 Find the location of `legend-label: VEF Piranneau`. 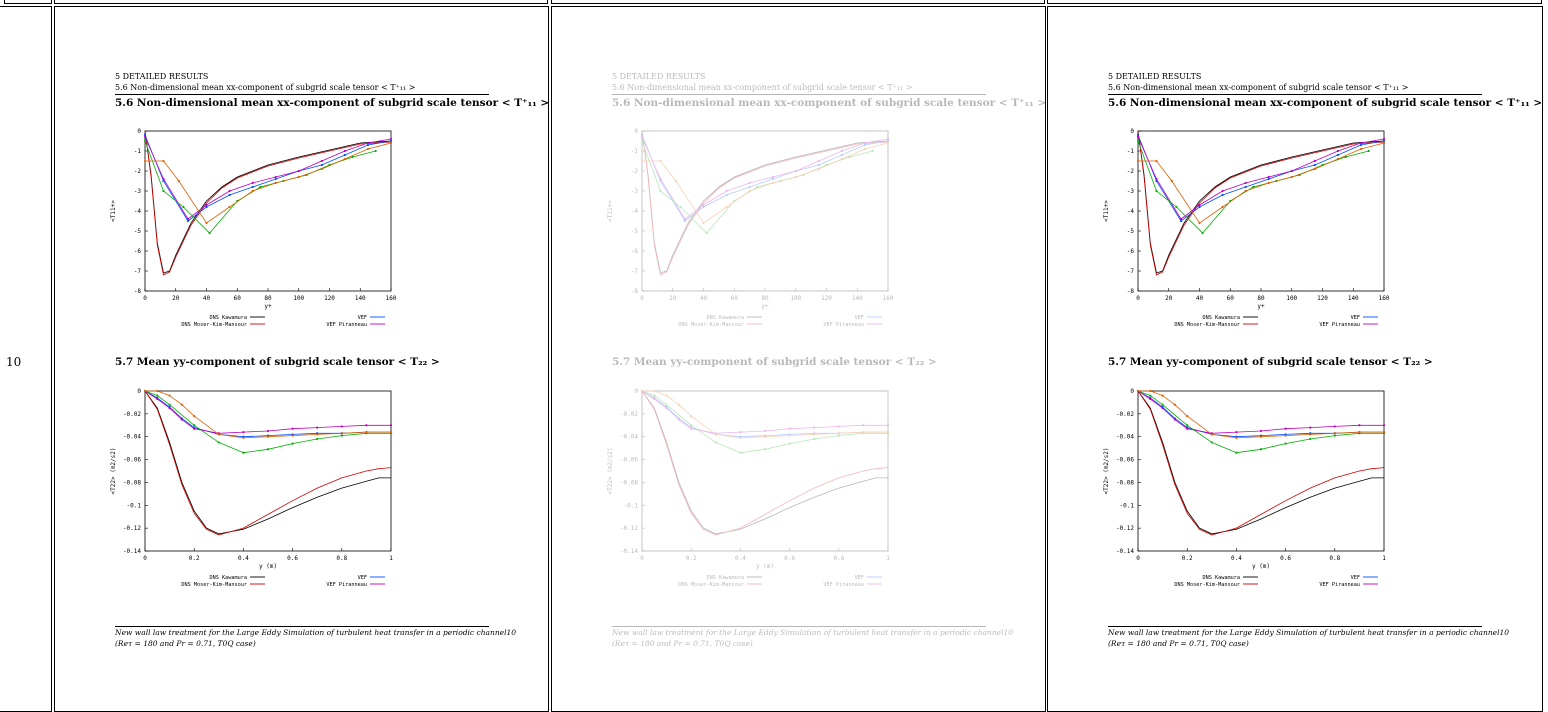

legend-label: VEF Piranneau is located at coordinates (1339, 325).